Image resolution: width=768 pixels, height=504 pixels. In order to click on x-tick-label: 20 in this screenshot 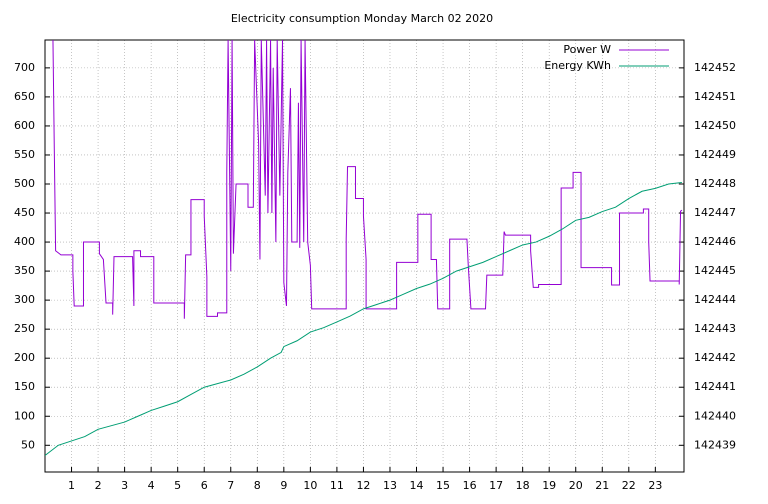, I will do `click(576, 485)`.